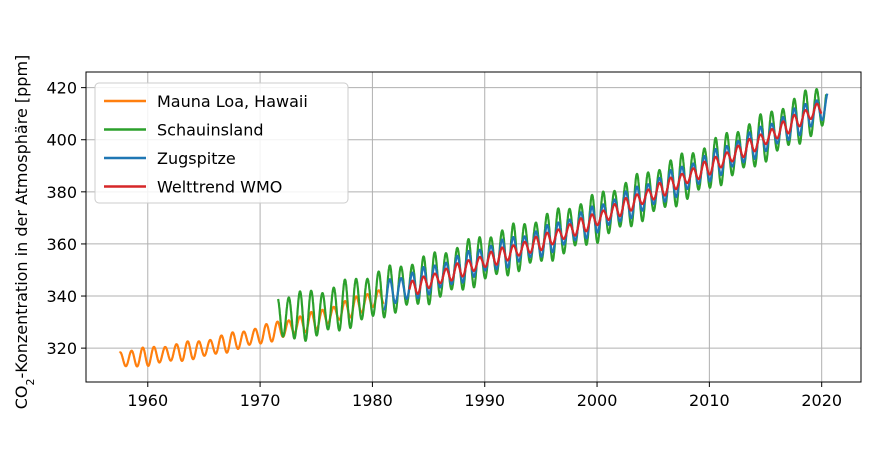 The width and height of the screenshot is (870, 453). I want to click on legend-box, so click(221, 143).